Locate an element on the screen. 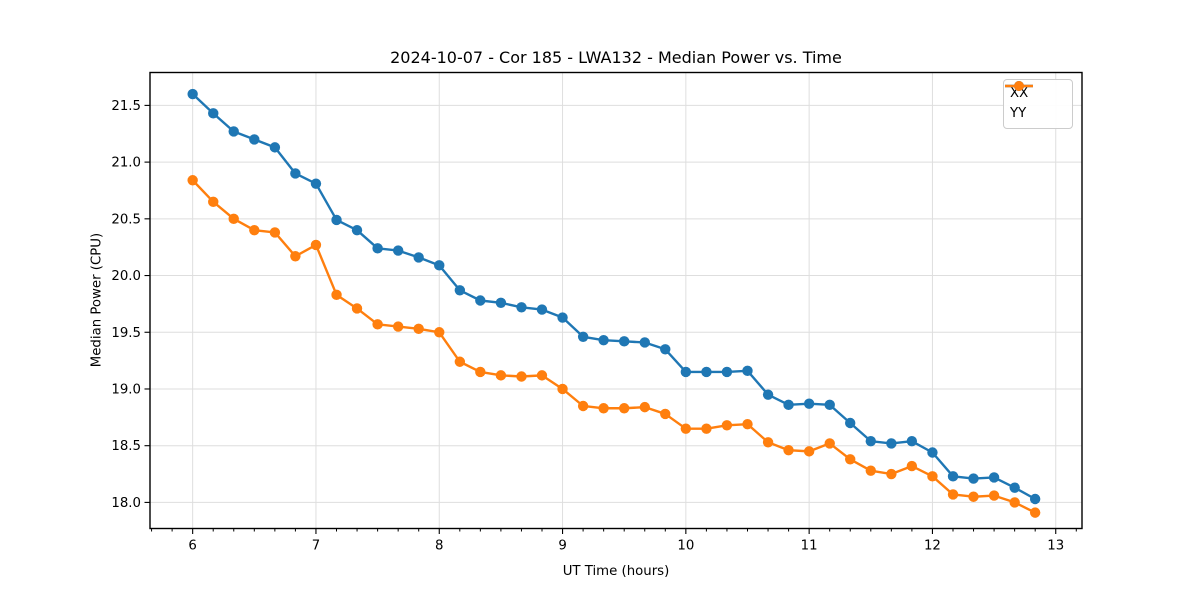  legend: XX YY is located at coordinates (1038, 104).